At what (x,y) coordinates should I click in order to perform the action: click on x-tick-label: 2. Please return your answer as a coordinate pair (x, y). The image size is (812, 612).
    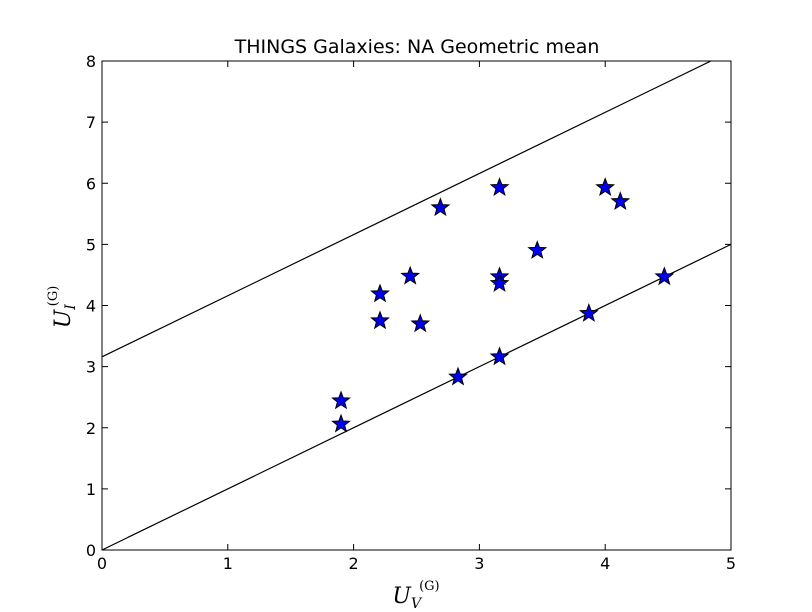
    Looking at the image, I should click on (354, 563).